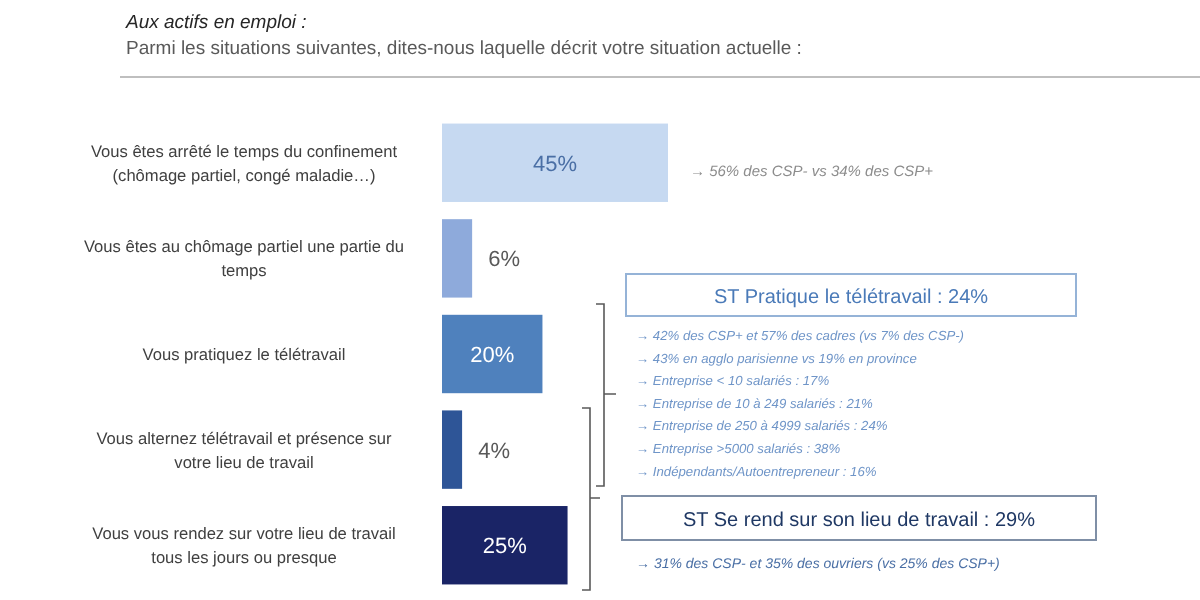  What do you see at coordinates (244, 545) in the screenshot?
I see `y-tick-label: Vous vous rendez sur votre lieu de travail tous les jours ou presque` at bounding box center [244, 545].